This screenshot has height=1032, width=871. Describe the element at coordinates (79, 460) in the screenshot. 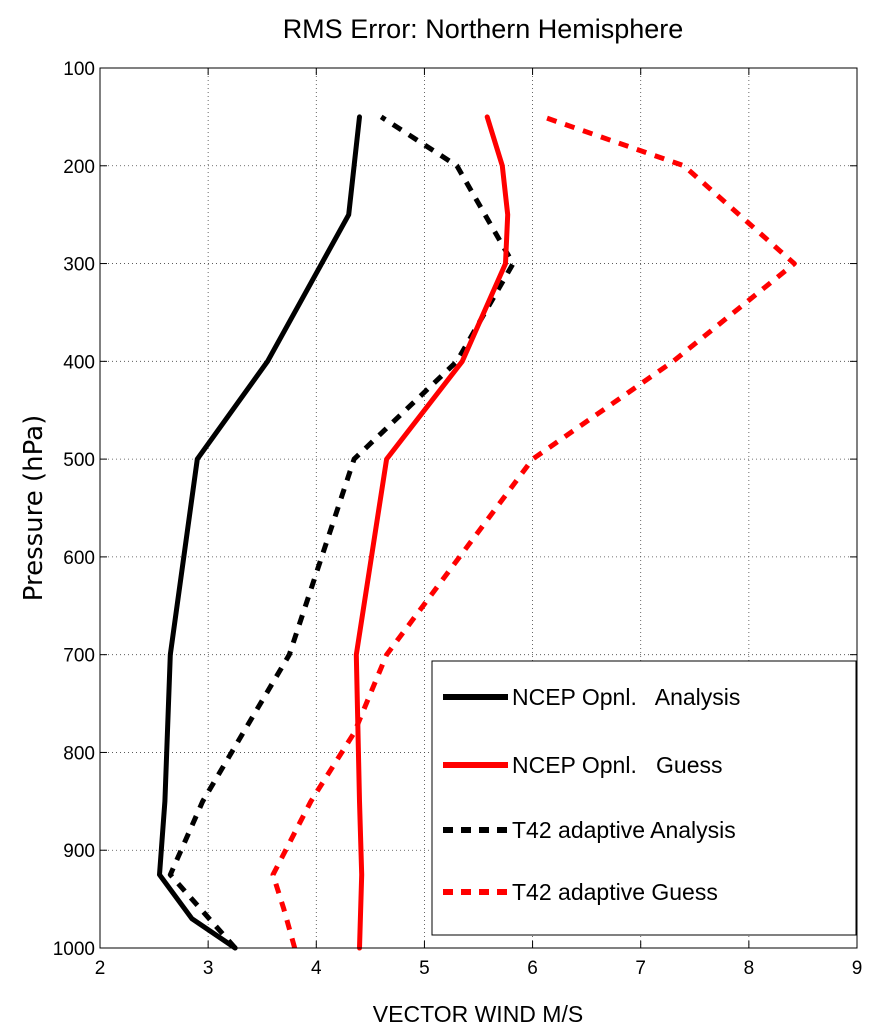

I see `y-tick-label: 500` at that location.